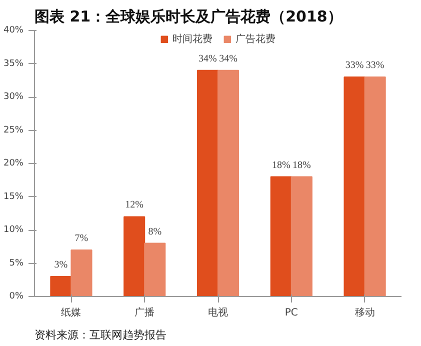  What do you see at coordinates (61, 265) in the screenshot?
I see `data-label: 3%` at bounding box center [61, 265].